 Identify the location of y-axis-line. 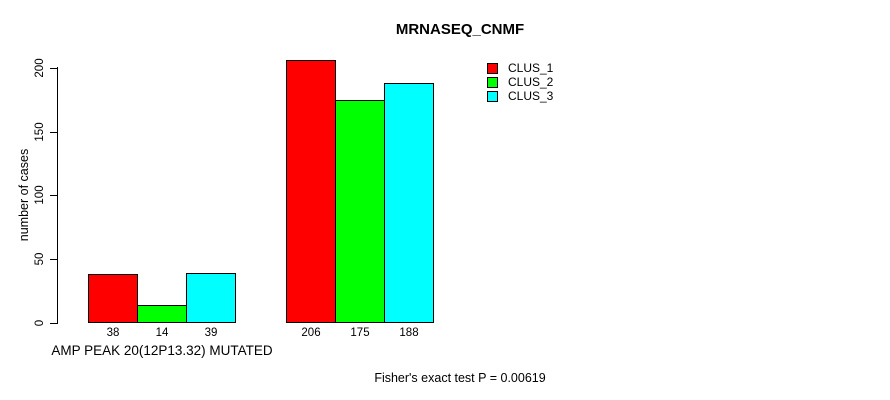
(57, 195).